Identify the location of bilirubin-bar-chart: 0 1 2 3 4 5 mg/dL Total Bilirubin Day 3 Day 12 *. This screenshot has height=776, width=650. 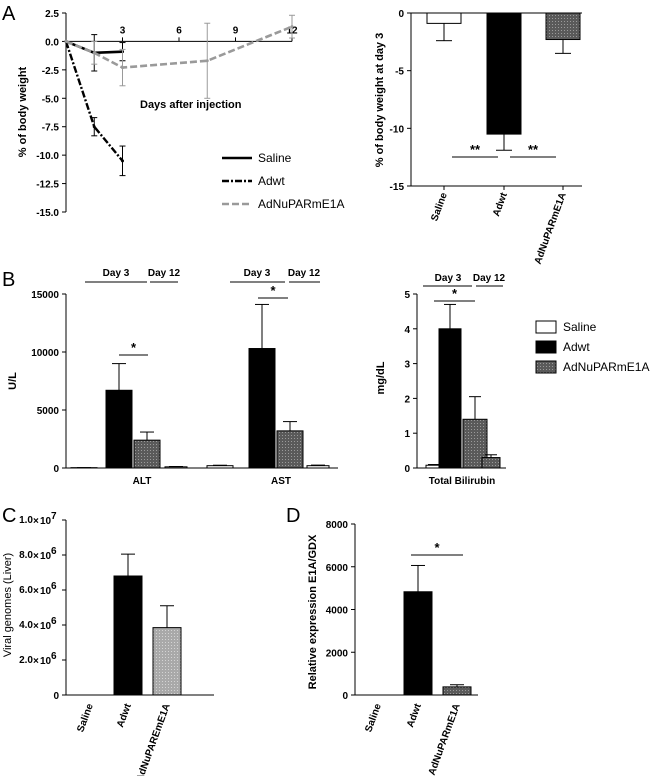
(440, 380).